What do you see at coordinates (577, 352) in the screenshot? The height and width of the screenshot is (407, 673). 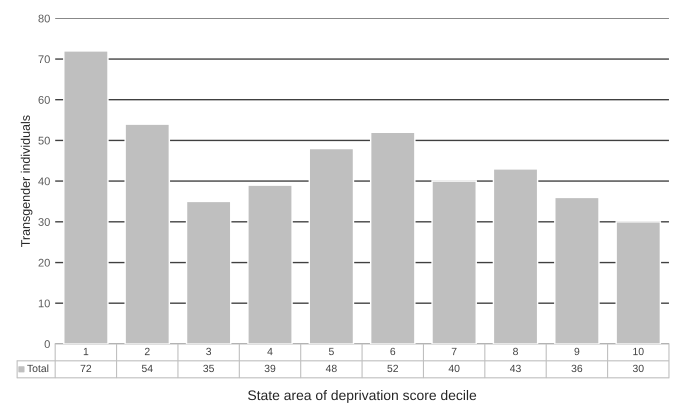 I see `x-tick-label: 9` at bounding box center [577, 352].